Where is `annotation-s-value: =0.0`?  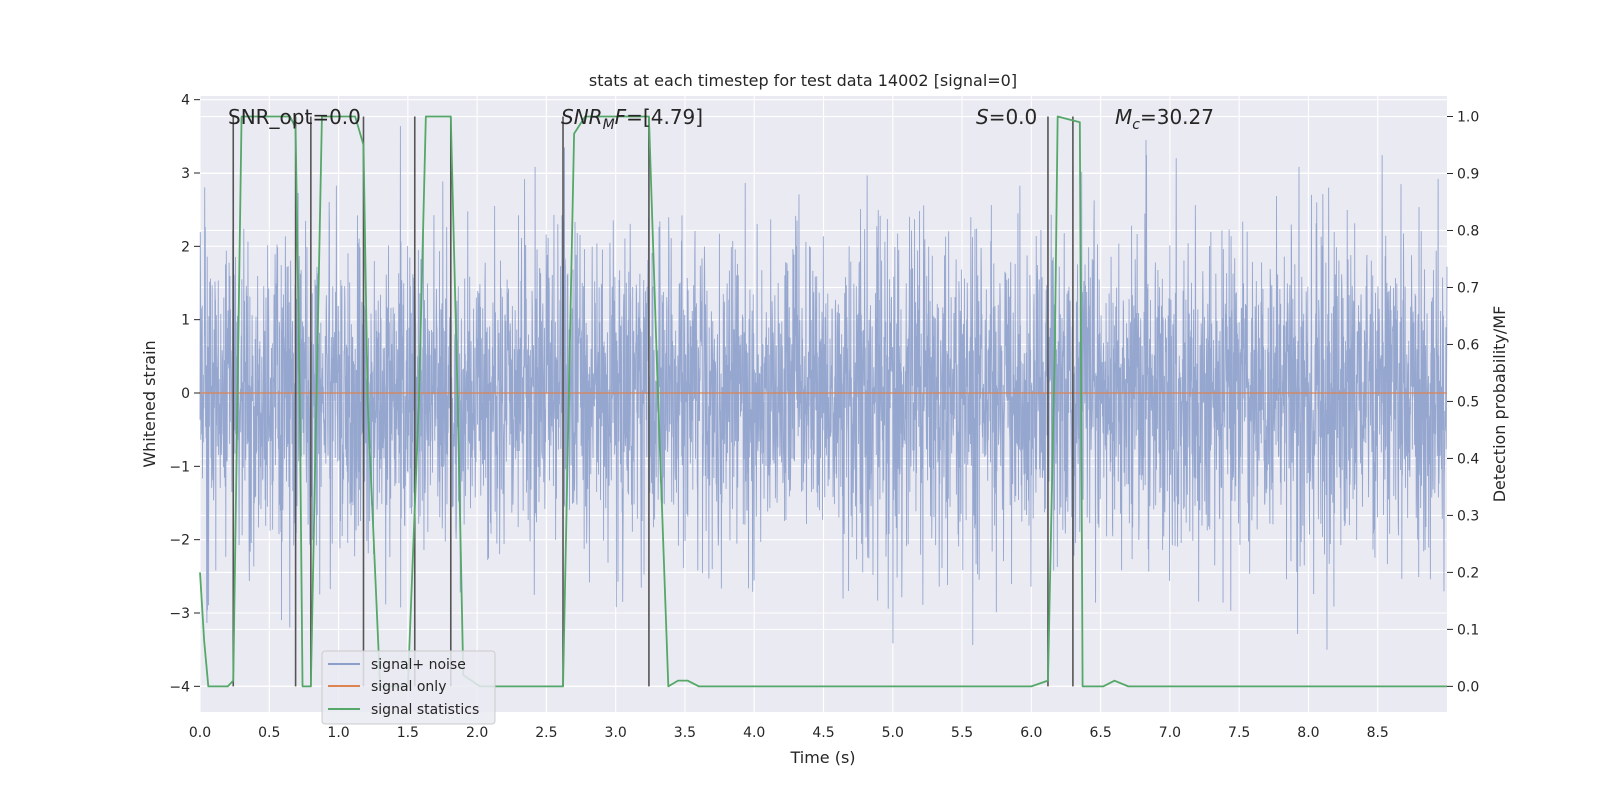 annotation-s-value: =0.0 is located at coordinates (1013, 117).